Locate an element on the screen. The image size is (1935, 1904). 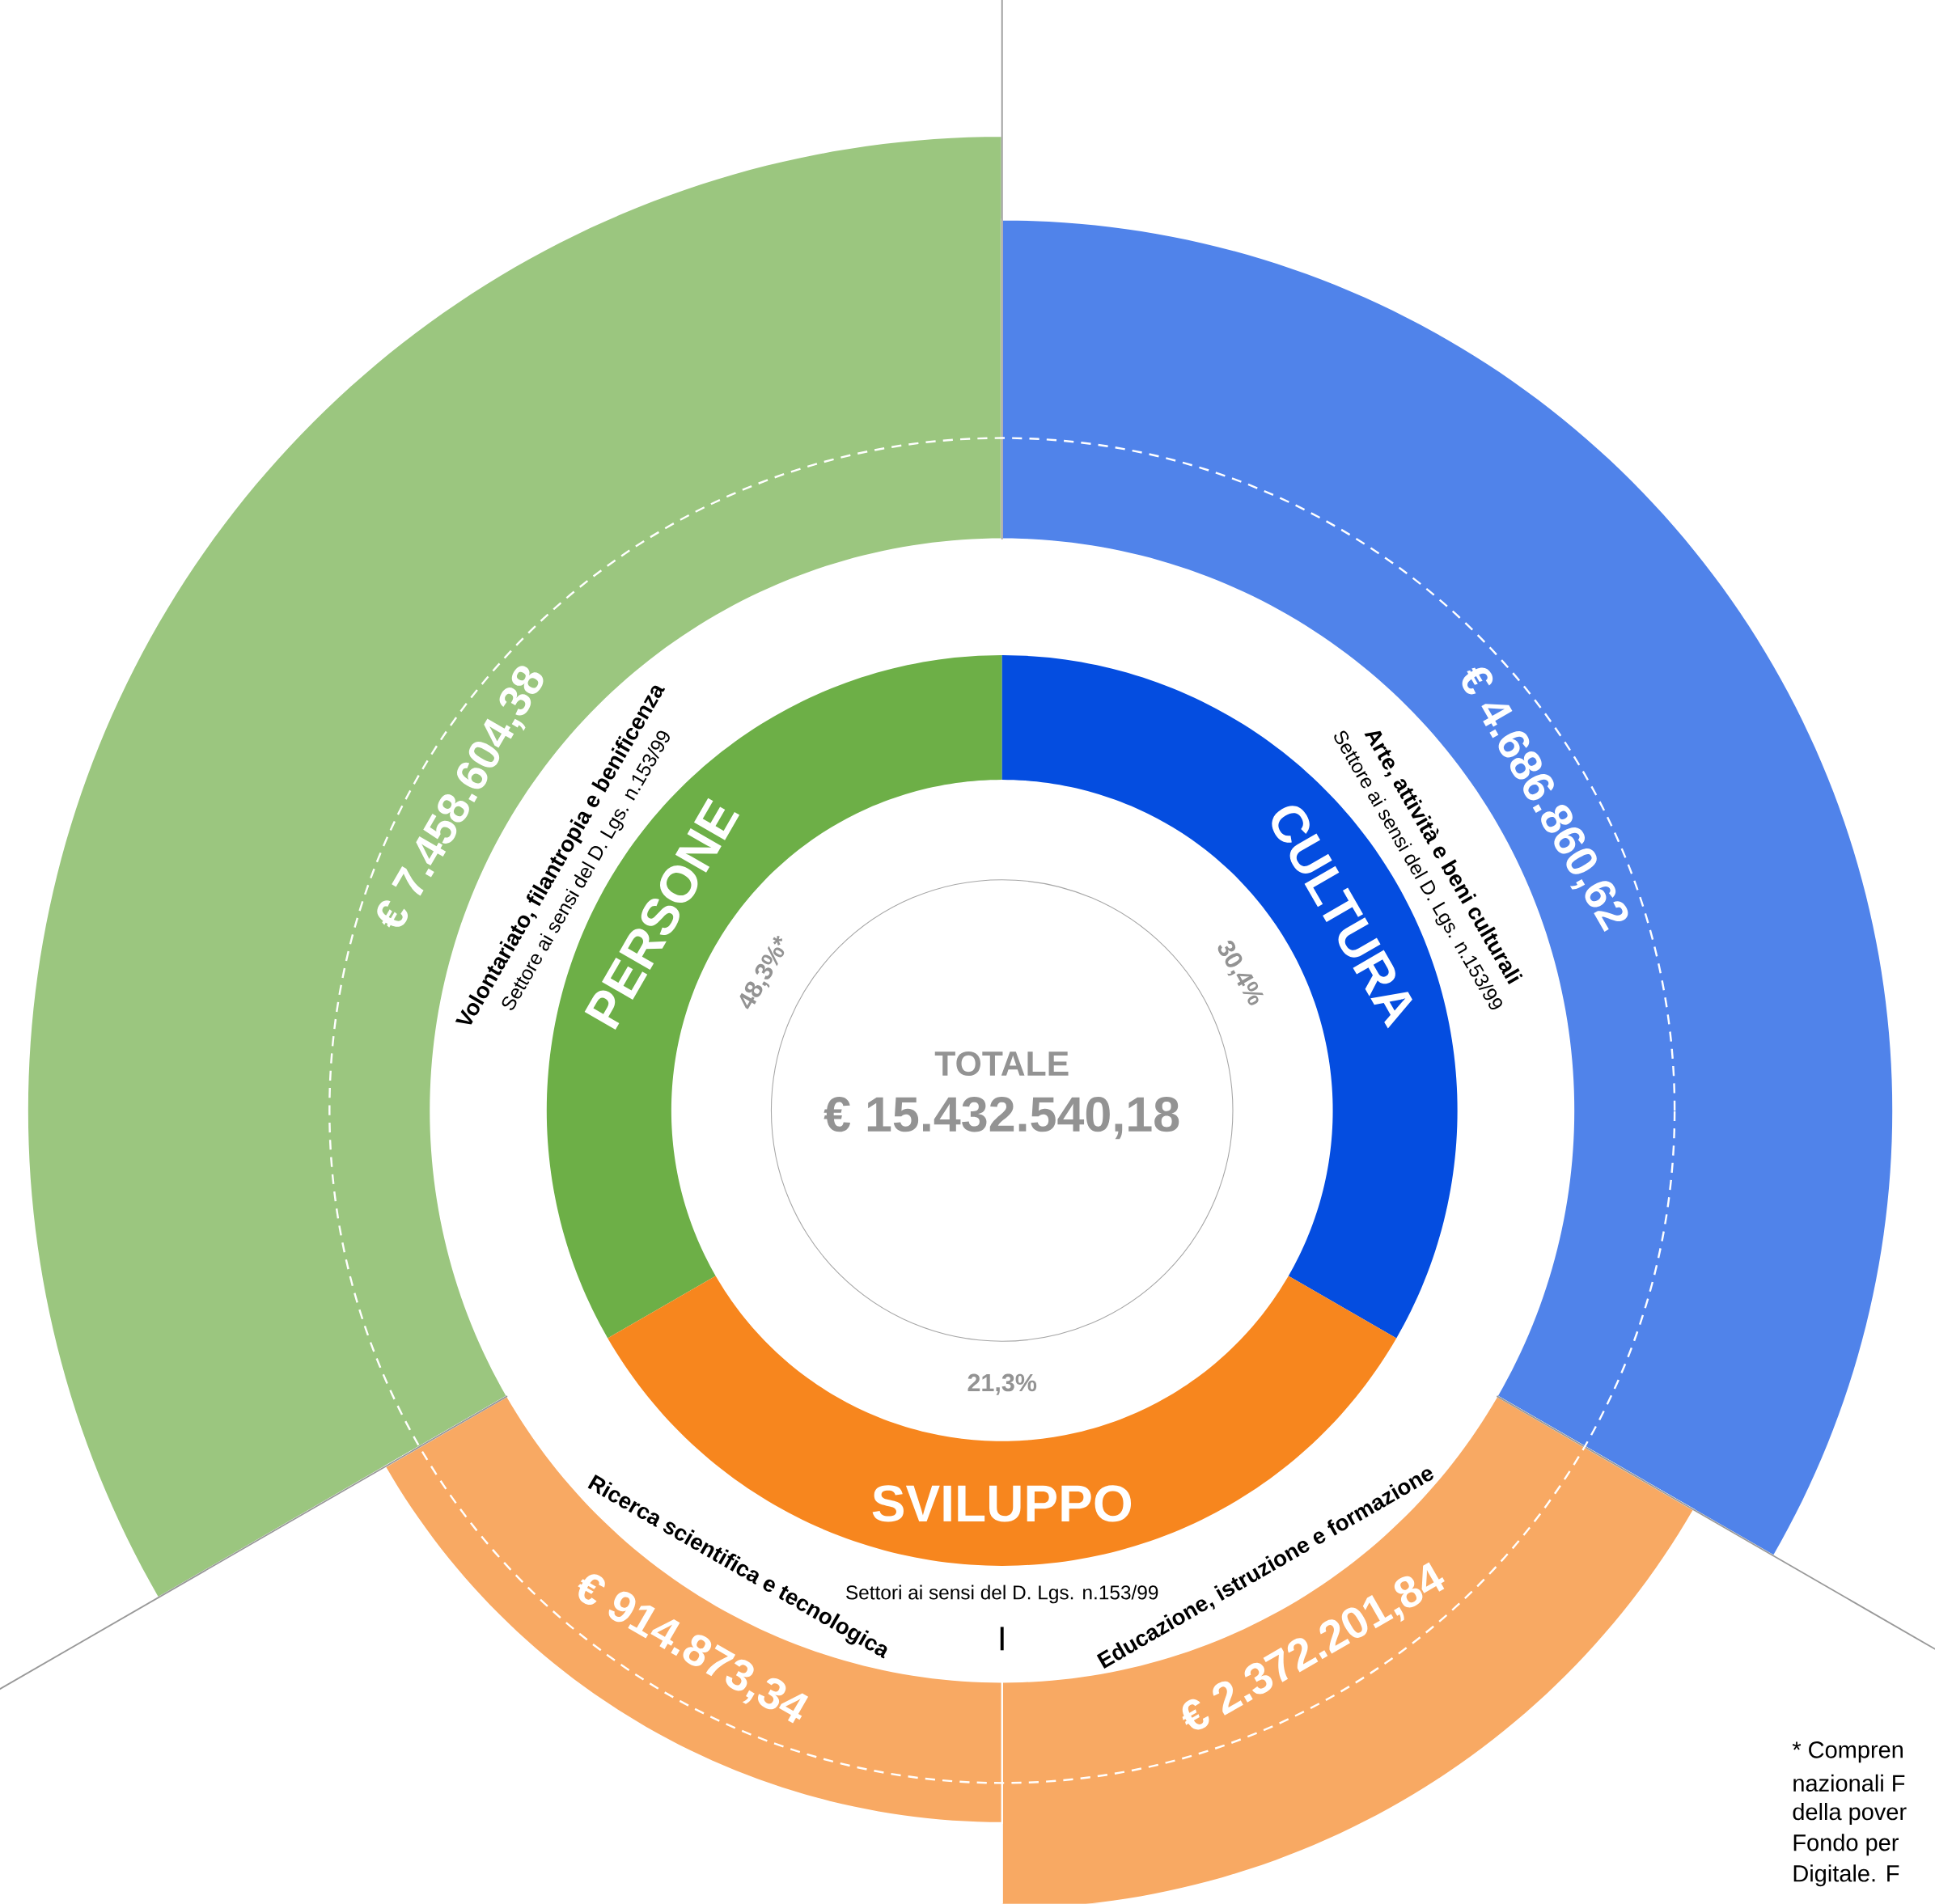
text: 21,3% is located at coordinates (1002, 1384).